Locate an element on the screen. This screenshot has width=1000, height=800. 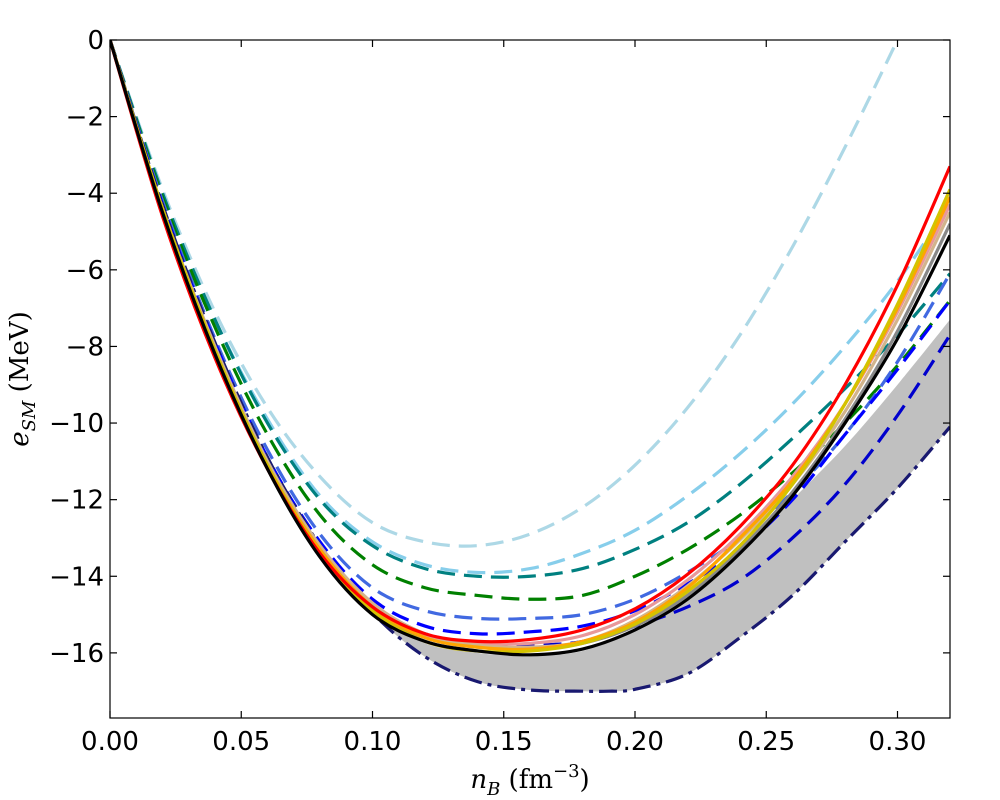
y-tick-label: −6 is located at coordinates (85, 271).